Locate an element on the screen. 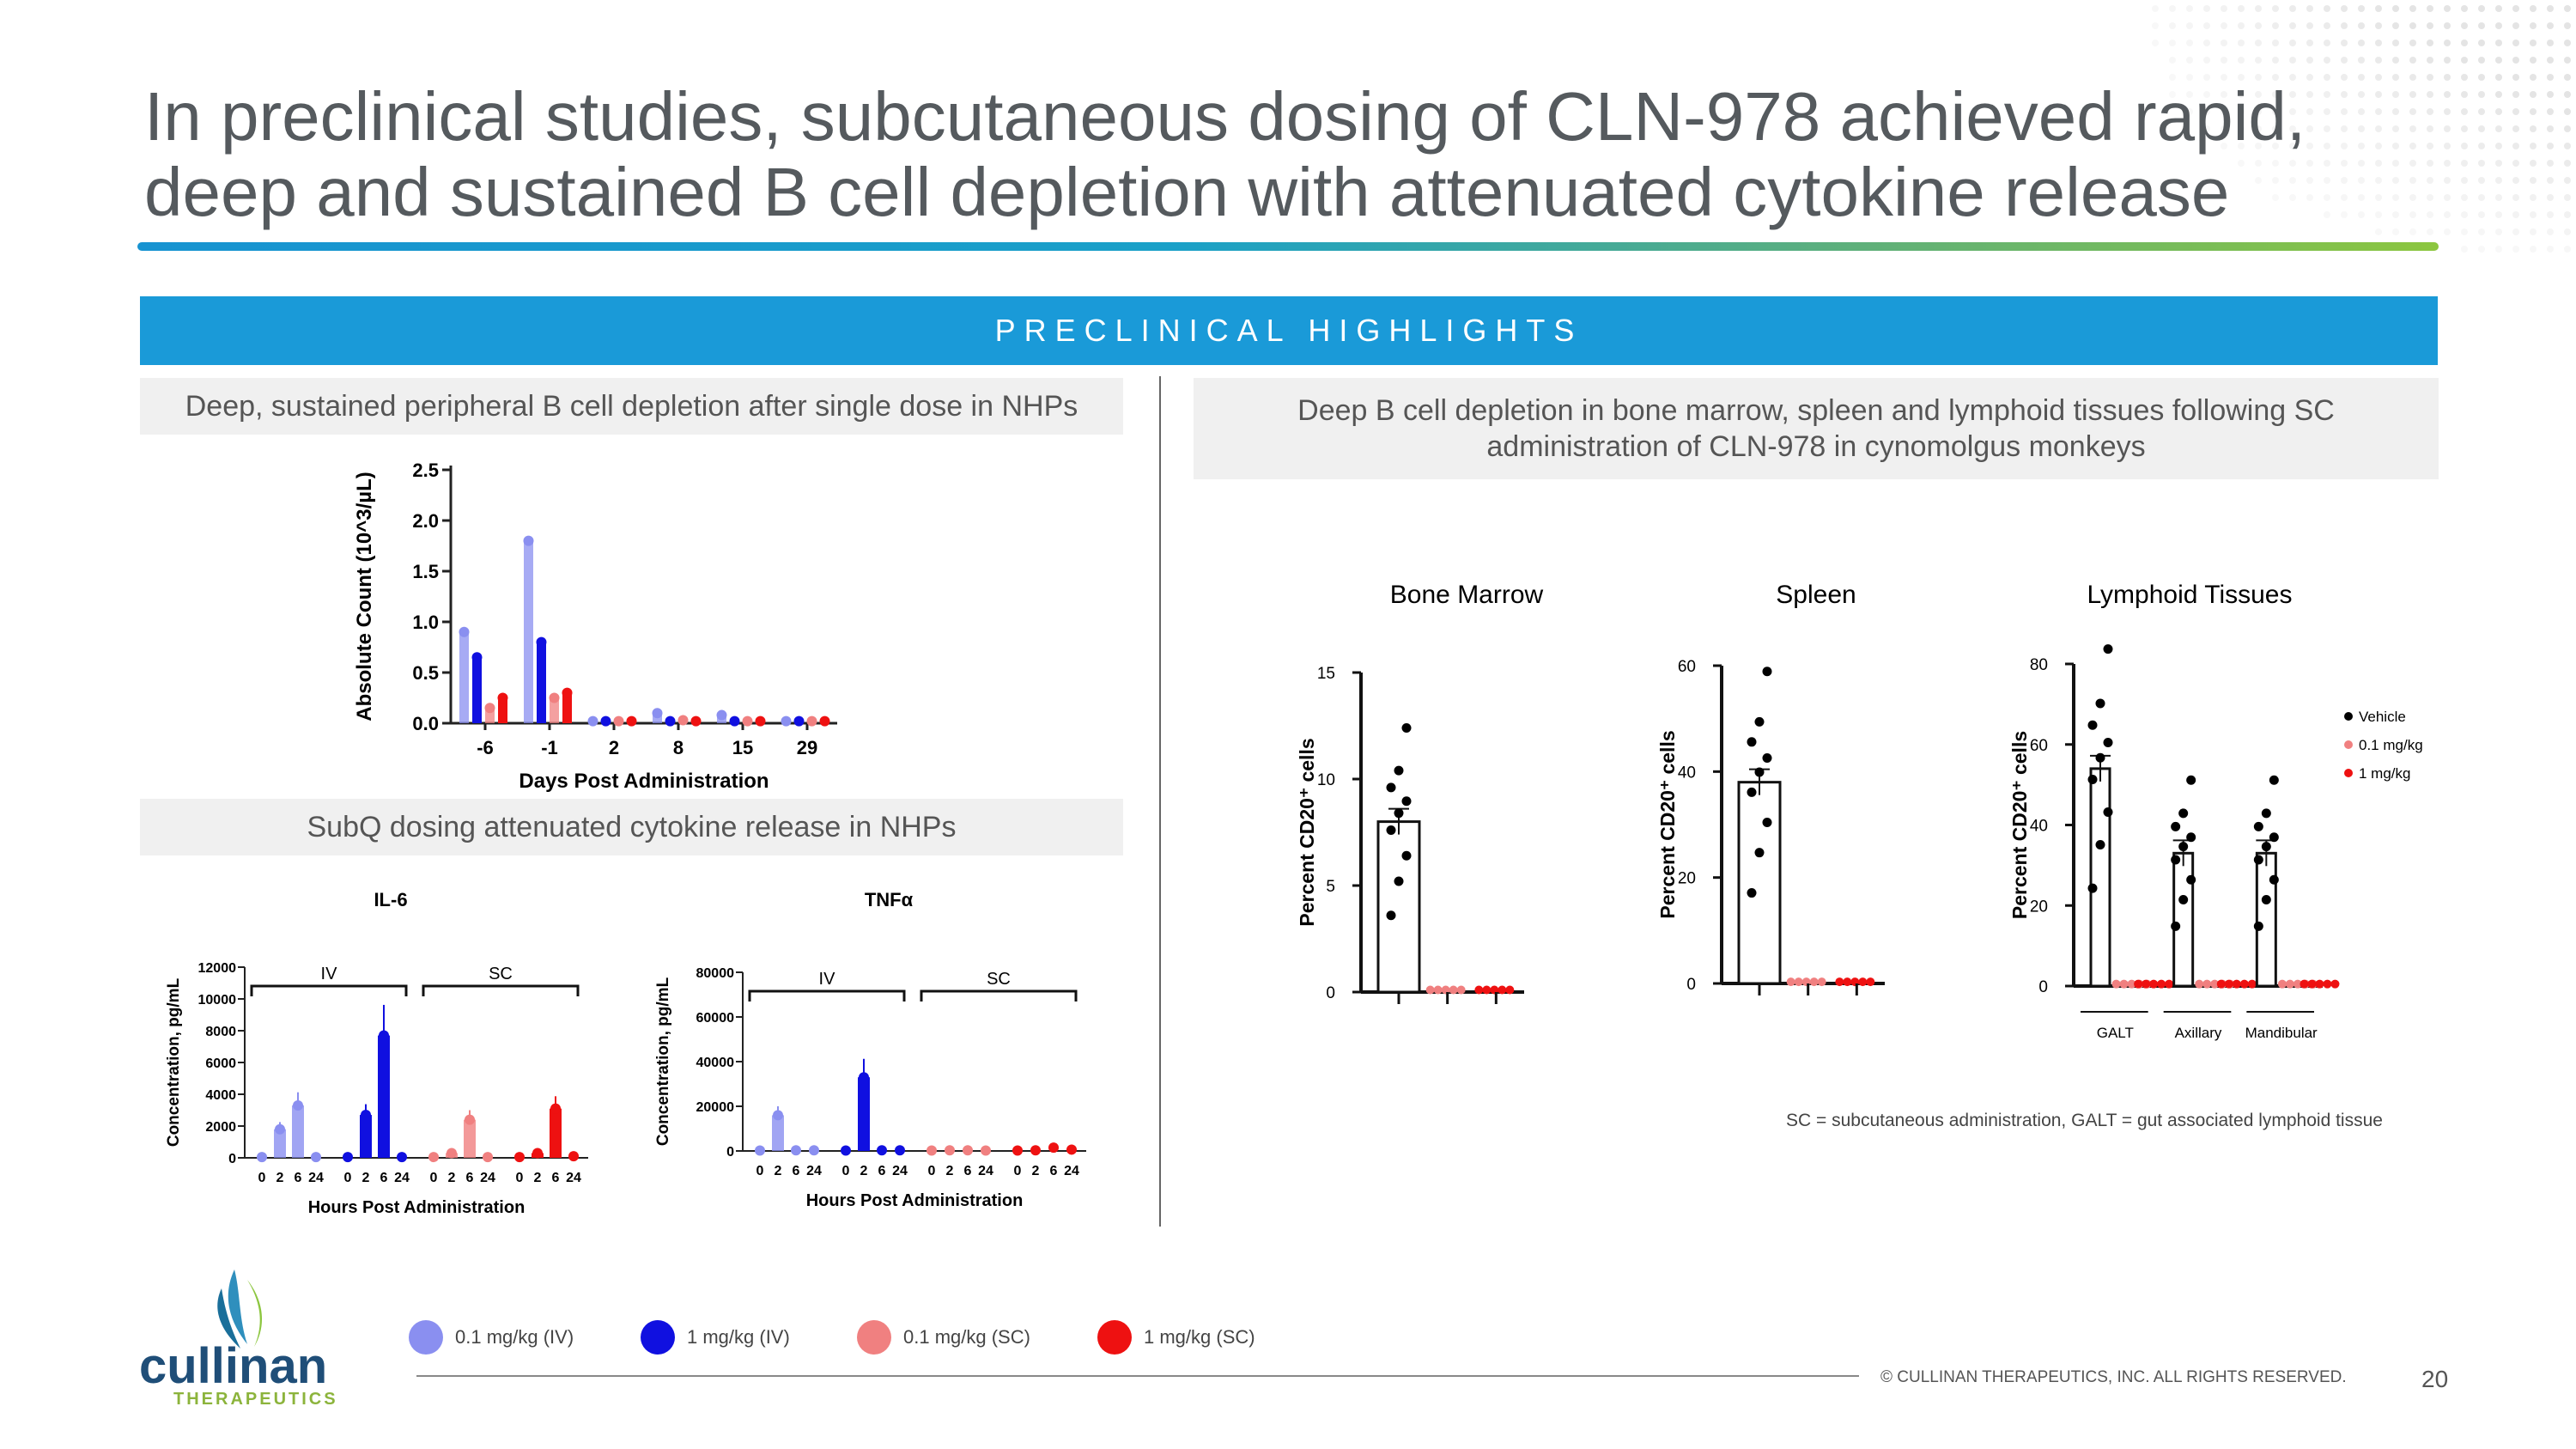  x-tick-label: 15 is located at coordinates (742, 747).